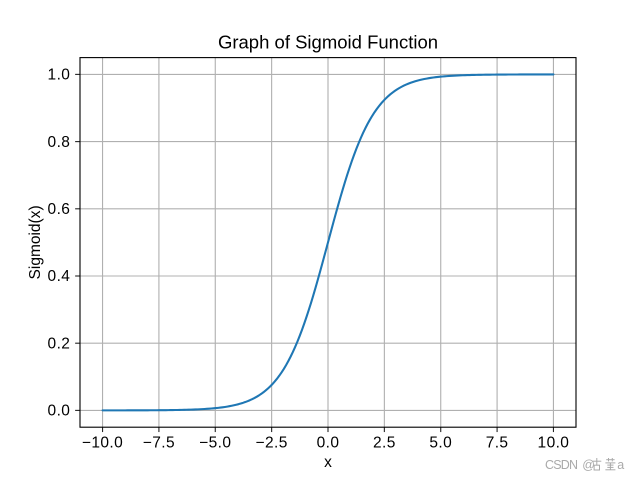  What do you see at coordinates (59, 142) in the screenshot?
I see `svg-text: 0.8` at bounding box center [59, 142].